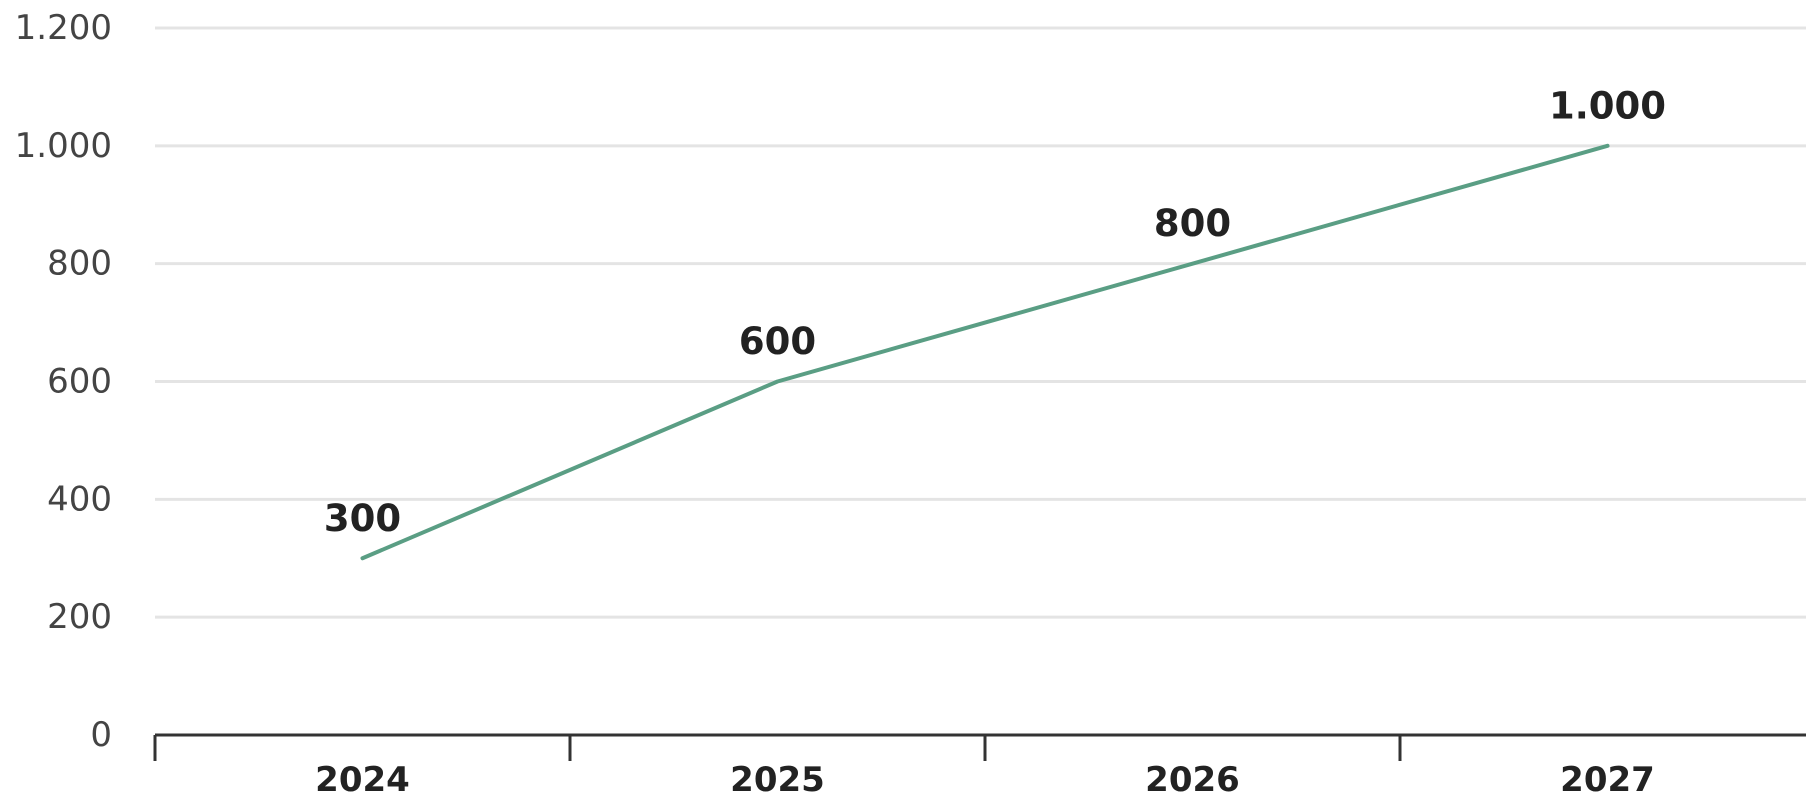  I want to click on y-tick-label: 1.000, so click(63, 146).